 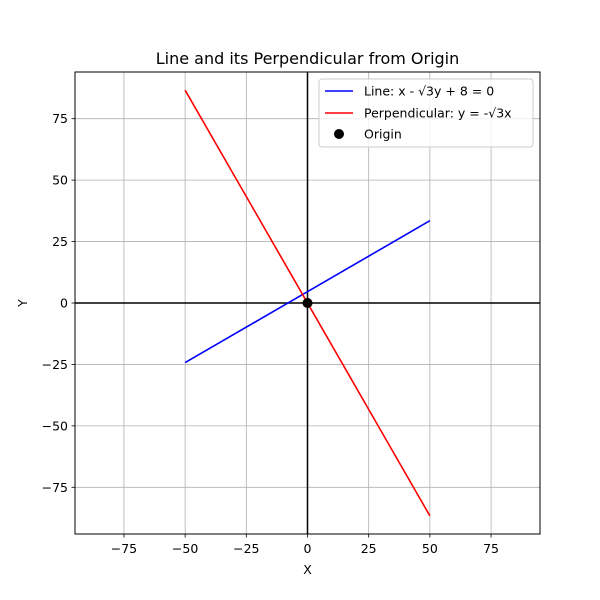 What do you see at coordinates (246, 548) in the screenshot?
I see `x-tick-label: −25` at bounding box center [246, 548].